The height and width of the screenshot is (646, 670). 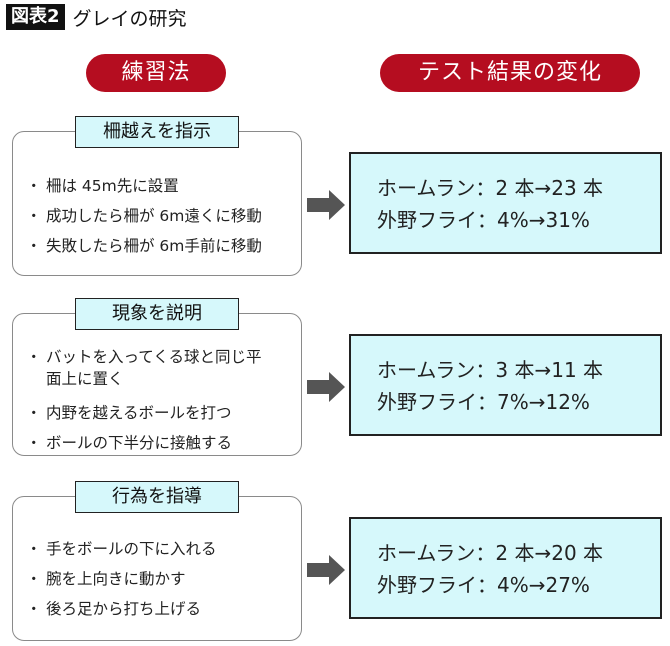 I want to click on method-item: 失敗したら柵が 6m手前に移動, so click(x=161, y=246).